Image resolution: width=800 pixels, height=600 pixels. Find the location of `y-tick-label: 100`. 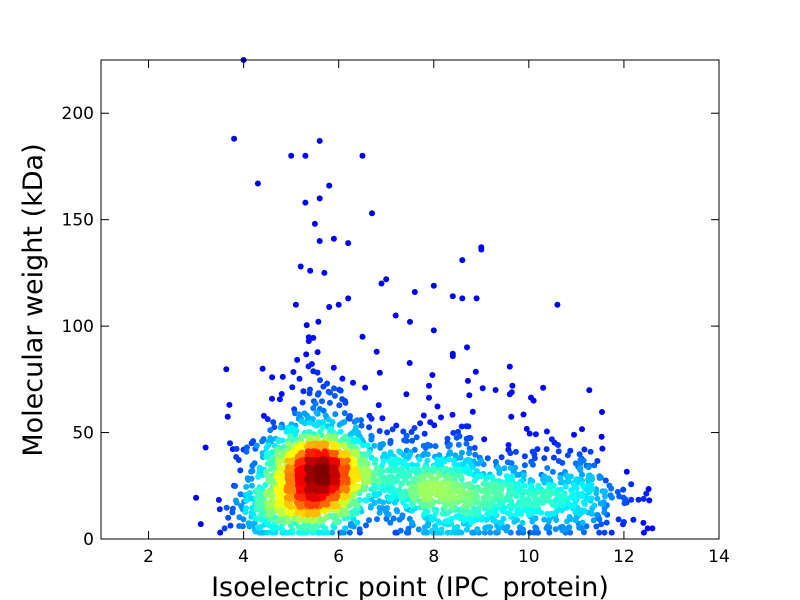

y-tick-label: 100 is located at coordinates (78, 327).